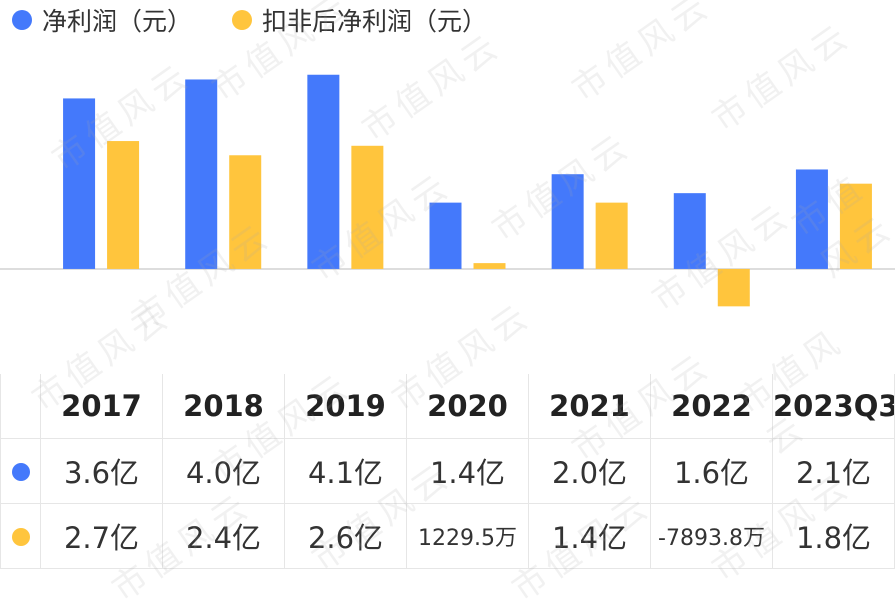  I want to click on bar-net-profit-2018, so click(201, 174).